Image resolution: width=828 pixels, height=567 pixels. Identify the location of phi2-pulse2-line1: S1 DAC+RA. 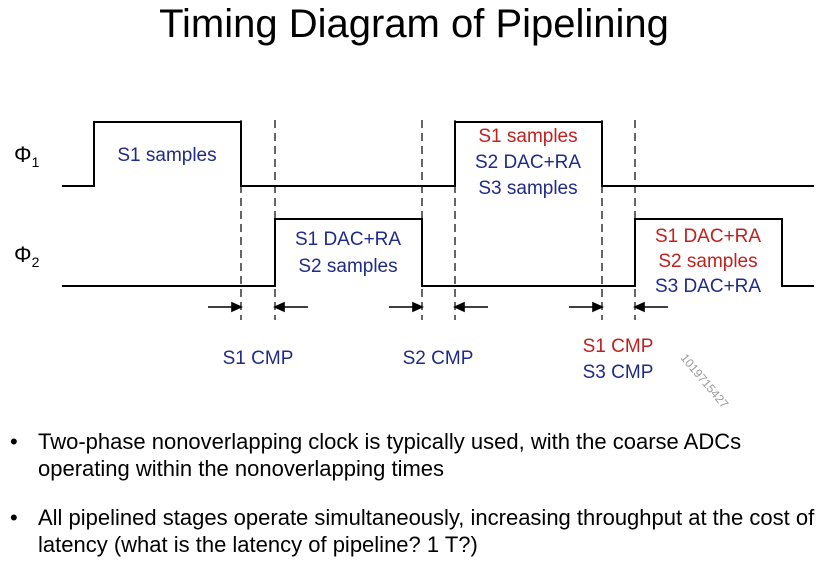
(708, 236).